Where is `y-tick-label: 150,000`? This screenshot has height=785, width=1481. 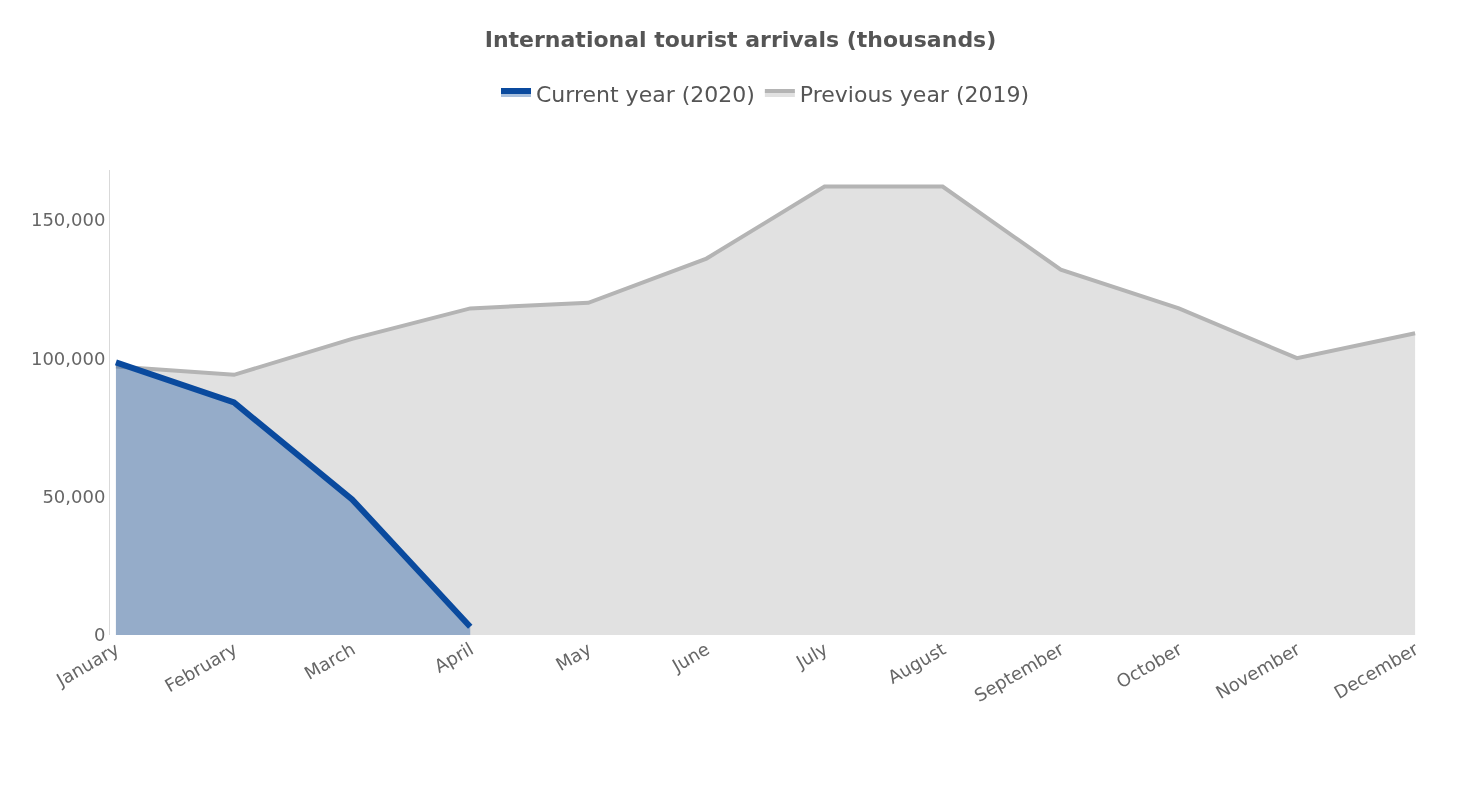
y-tick-label: 150,000 is located at coordinates (68, 220).